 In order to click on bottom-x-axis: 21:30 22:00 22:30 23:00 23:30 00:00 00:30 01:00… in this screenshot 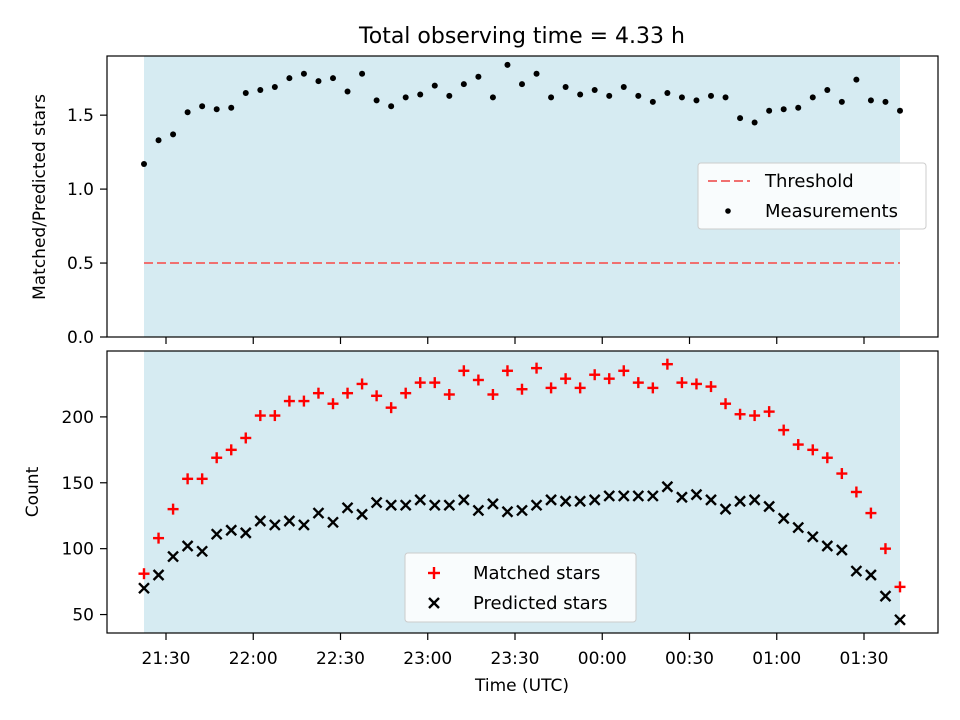, I will do `click(515, 651)`.